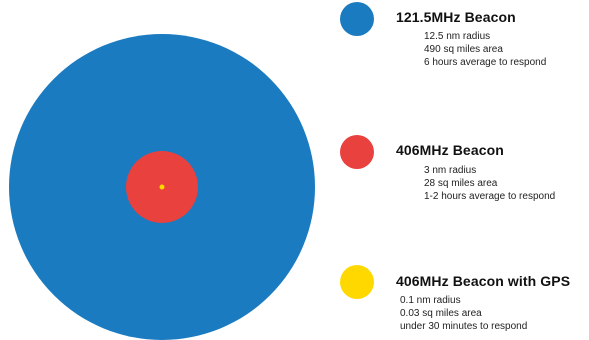 The height and width of the screenshot is (340, 589). What do you see at coordinates (430, 300) in the screenshot?
I see `radius-text: 0.1 nm radius` at bounding box center [430, 300].